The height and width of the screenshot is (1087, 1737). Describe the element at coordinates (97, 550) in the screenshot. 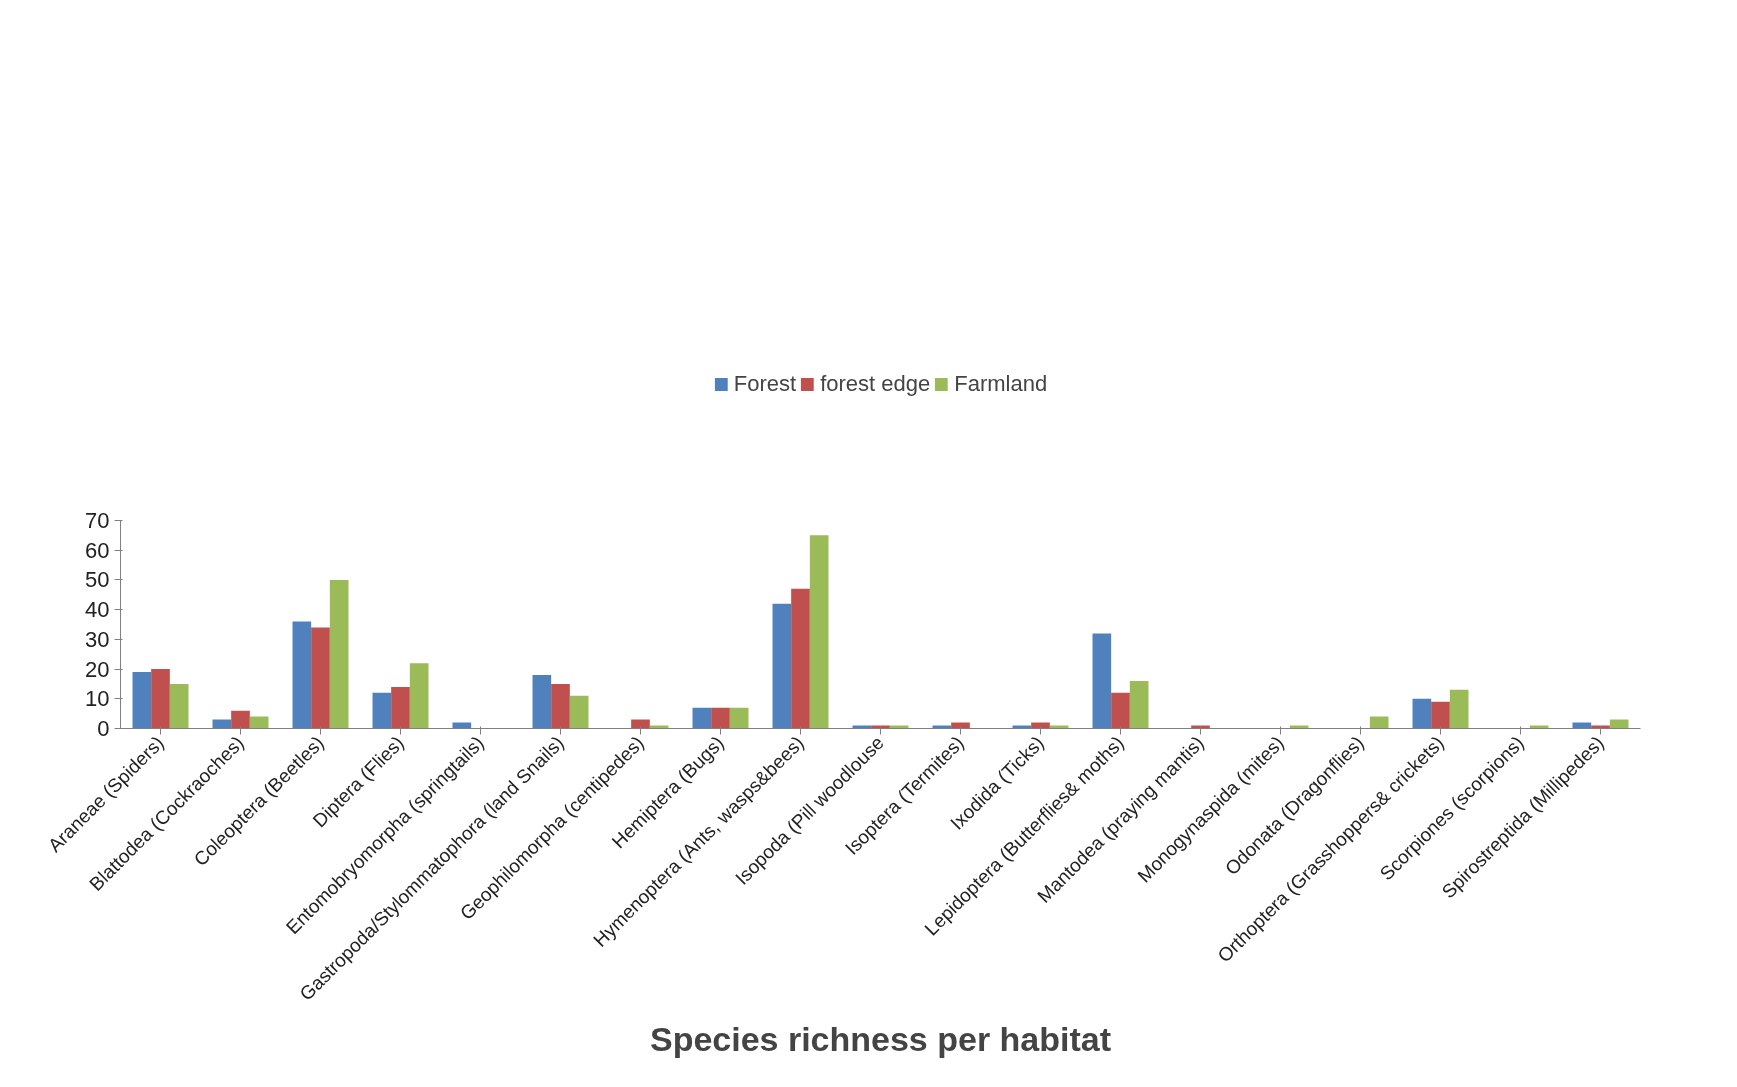

I see `y-tick-label: 60` at that location.